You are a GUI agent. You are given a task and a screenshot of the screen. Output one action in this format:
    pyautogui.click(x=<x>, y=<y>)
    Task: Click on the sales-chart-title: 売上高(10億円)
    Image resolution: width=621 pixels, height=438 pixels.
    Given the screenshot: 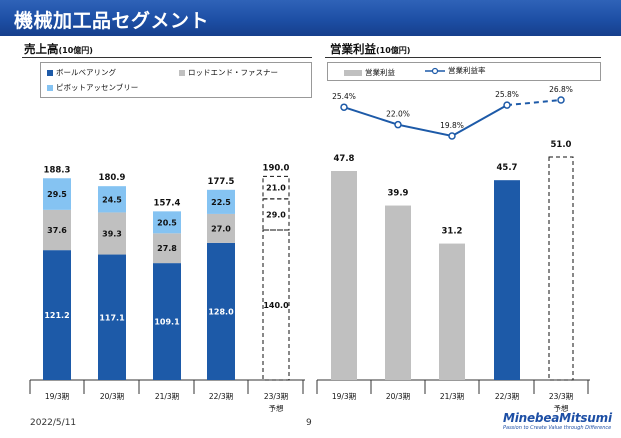 What is the action you would take?
    pyautogui.click(x=58, y=49)
    